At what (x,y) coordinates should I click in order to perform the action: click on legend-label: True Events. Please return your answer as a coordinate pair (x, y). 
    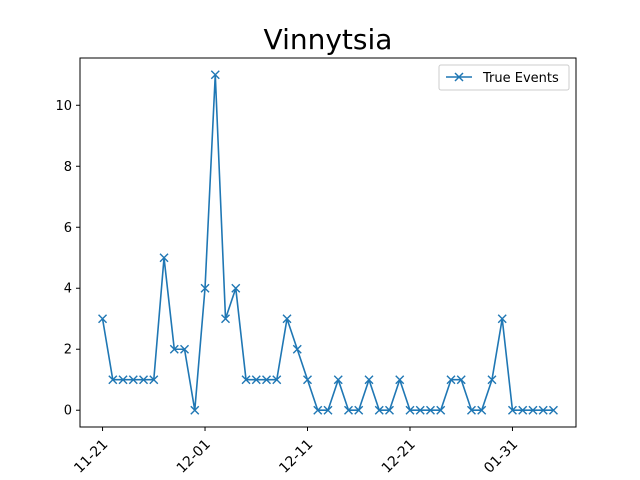
    Looking at the image, I should click on (520, 78).